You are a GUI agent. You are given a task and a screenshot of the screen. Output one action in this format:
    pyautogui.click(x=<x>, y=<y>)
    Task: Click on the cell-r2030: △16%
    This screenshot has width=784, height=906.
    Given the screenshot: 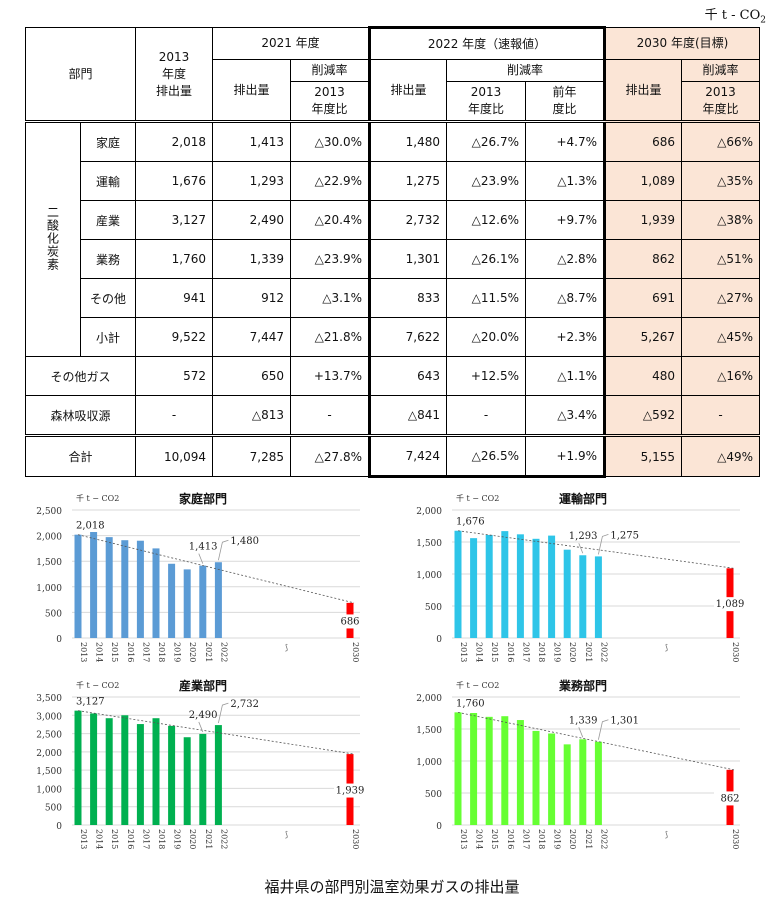 What is the action you would take?
    pyautogui.click(x=720, y=376)
    